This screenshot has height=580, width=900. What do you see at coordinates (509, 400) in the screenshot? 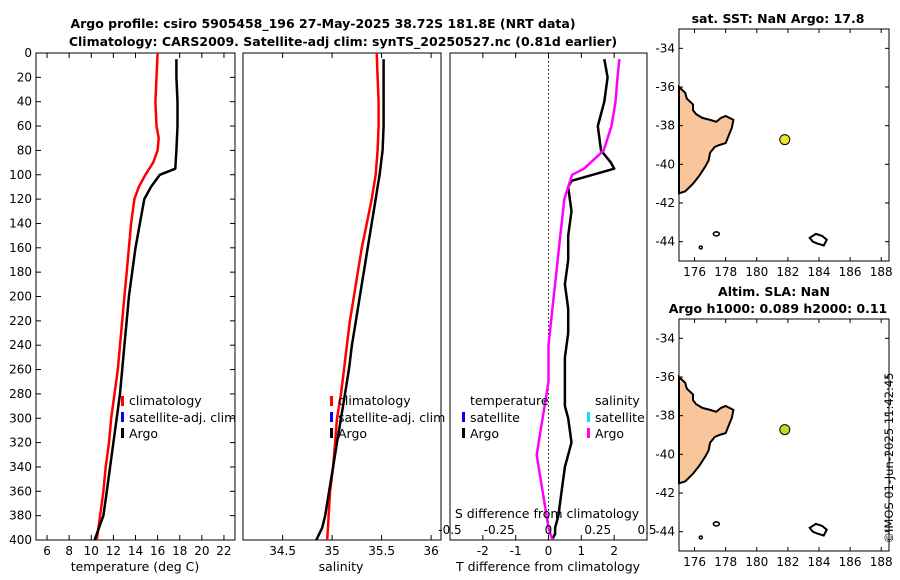
I see `legend-heading-temperature: temperature` at bounding box center [509, 400].